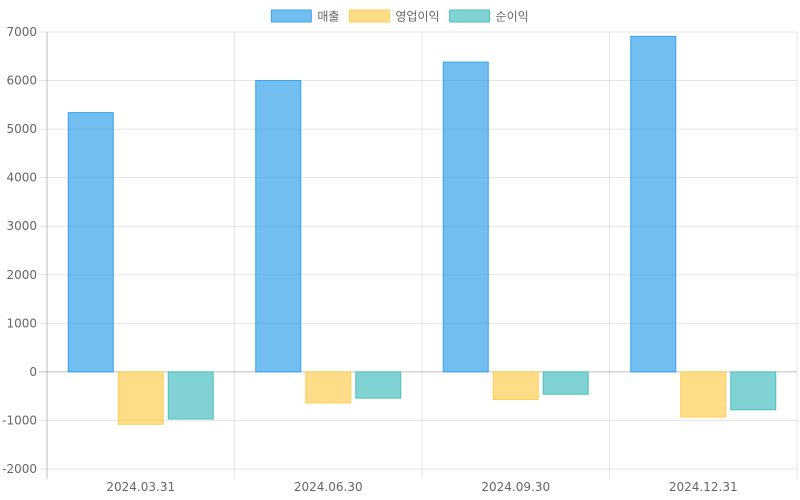 Image resolution: width=800 pixels, height=500 pixels. What do you see at coordinates (703, 487) in the screenshot?
I see `x-tick-label: 2024.12.31` at bounding box center [703, 487].